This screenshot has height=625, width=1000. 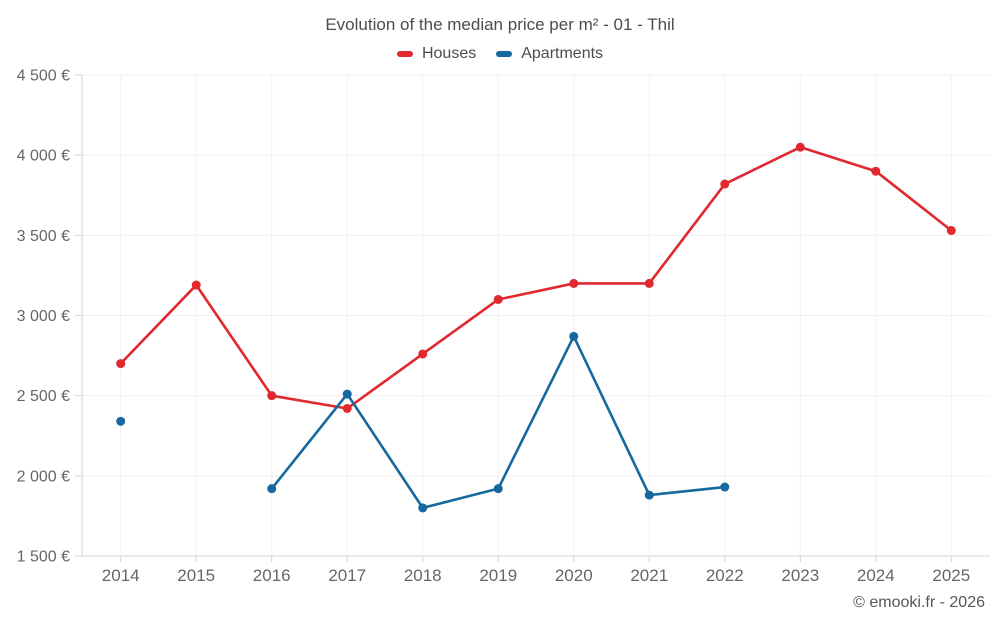 I want to click on houses-series-swatch-icon, so click(x=404, y=54).